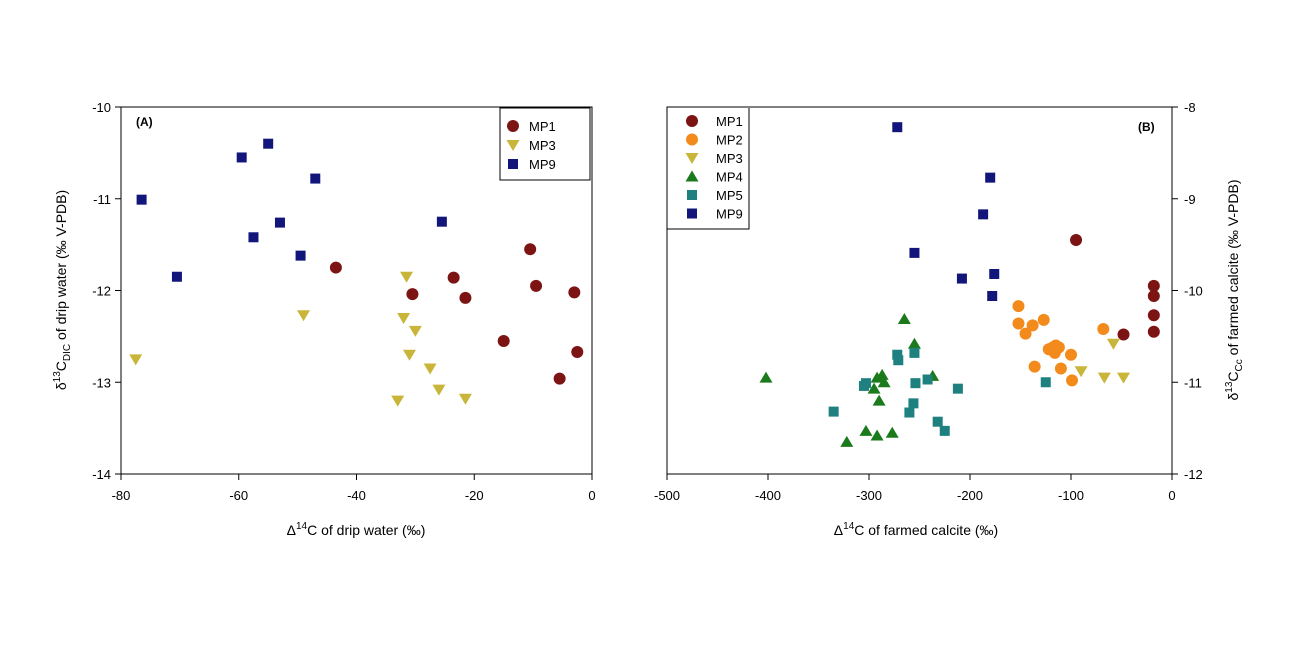 Image resolution: width=1300 pixels, height=648 pixels. What do you see at coordinates (1190, 107) in the screenshot?
I see `y-tick-label: -8` at bounding box center [1190, 107].